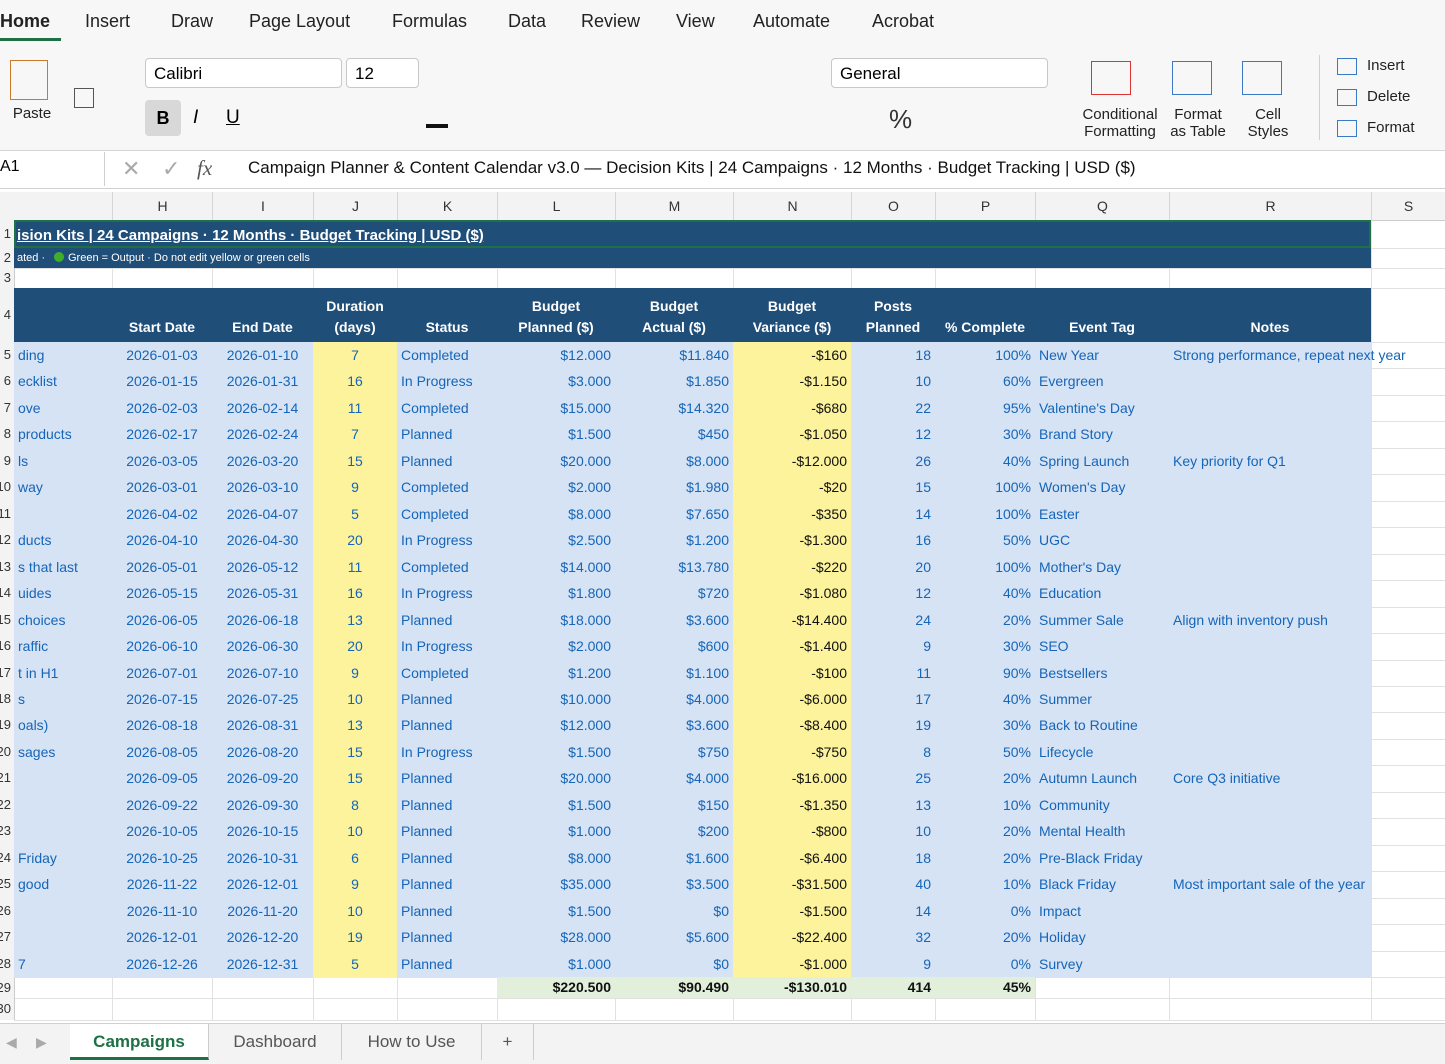 The width and height of the screenshot is (1445, 1064). Describe the element at coordinates (63, 567) in the screenshot. I see `cell: s that last` at that location.